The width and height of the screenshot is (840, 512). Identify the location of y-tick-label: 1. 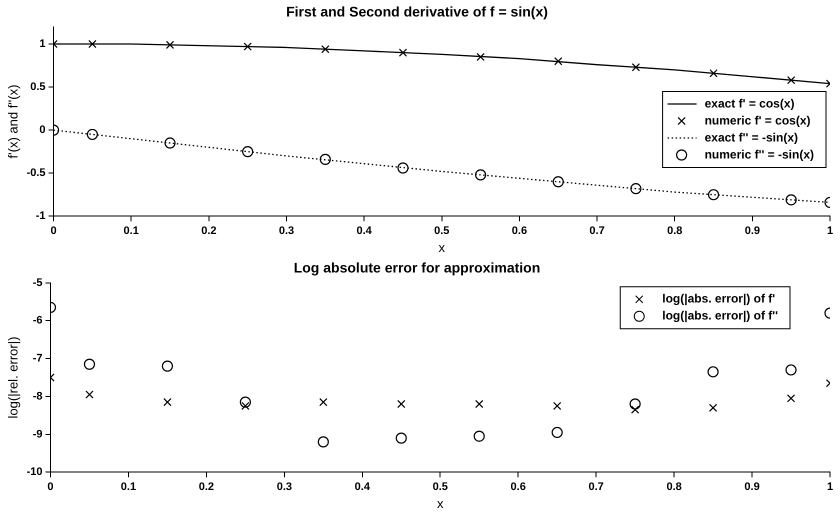
(42, 44).